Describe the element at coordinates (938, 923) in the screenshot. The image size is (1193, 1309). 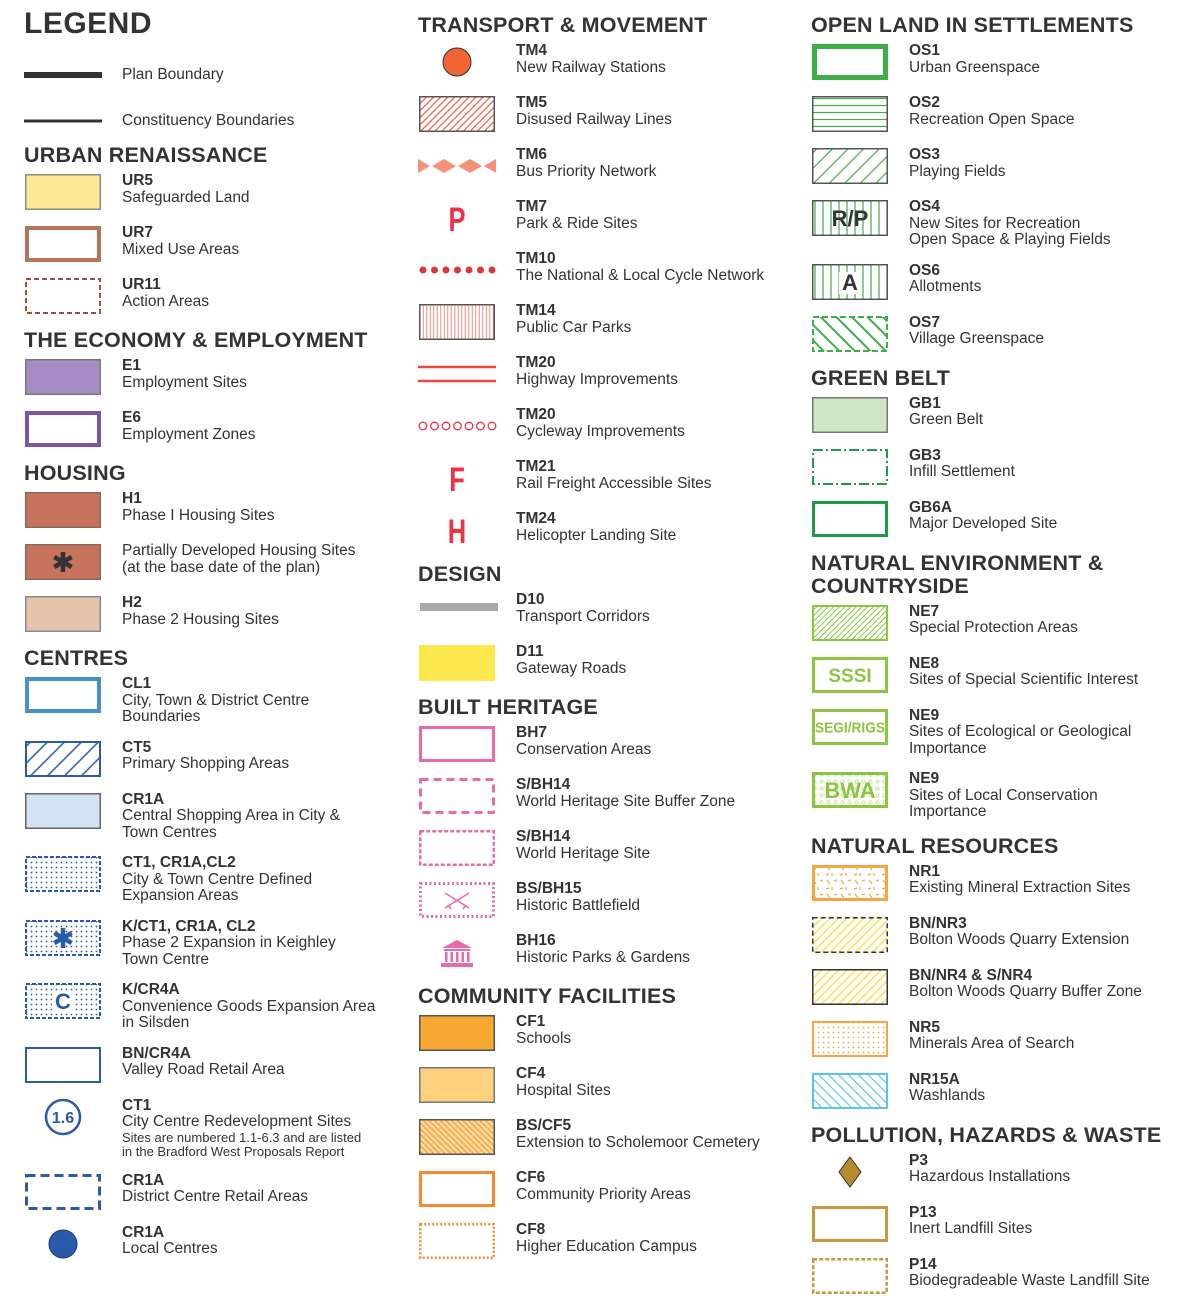
I see `policy-code: BN/NR3` at that location.